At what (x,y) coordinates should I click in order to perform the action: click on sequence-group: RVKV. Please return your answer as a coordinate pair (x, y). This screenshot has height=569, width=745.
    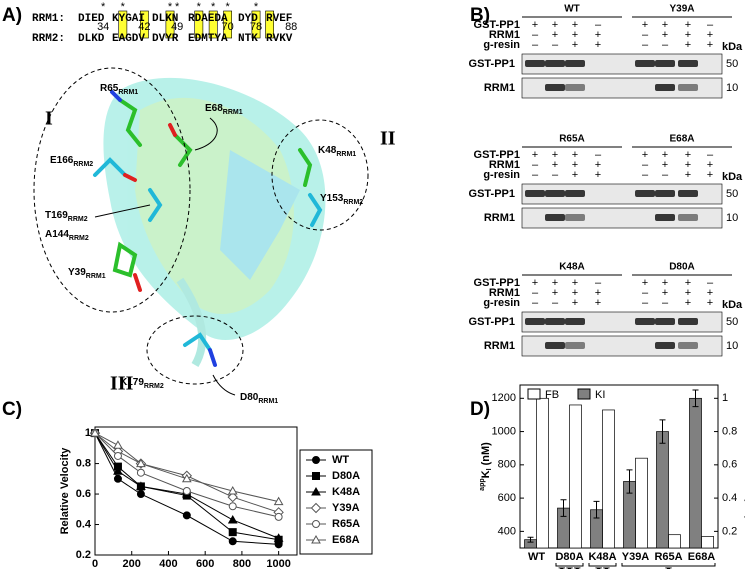
    Looking at the image, I should click on (279, 39).